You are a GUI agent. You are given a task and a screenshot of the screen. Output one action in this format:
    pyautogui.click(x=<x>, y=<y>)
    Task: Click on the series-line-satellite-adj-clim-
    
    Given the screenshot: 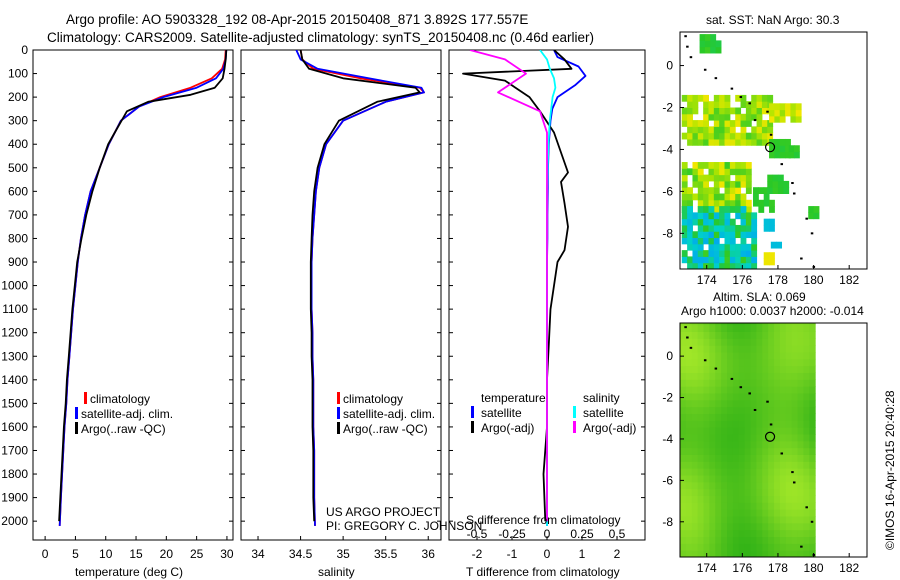 What is the action you would take?
    pyautogui.click(x=360, y=288)
    